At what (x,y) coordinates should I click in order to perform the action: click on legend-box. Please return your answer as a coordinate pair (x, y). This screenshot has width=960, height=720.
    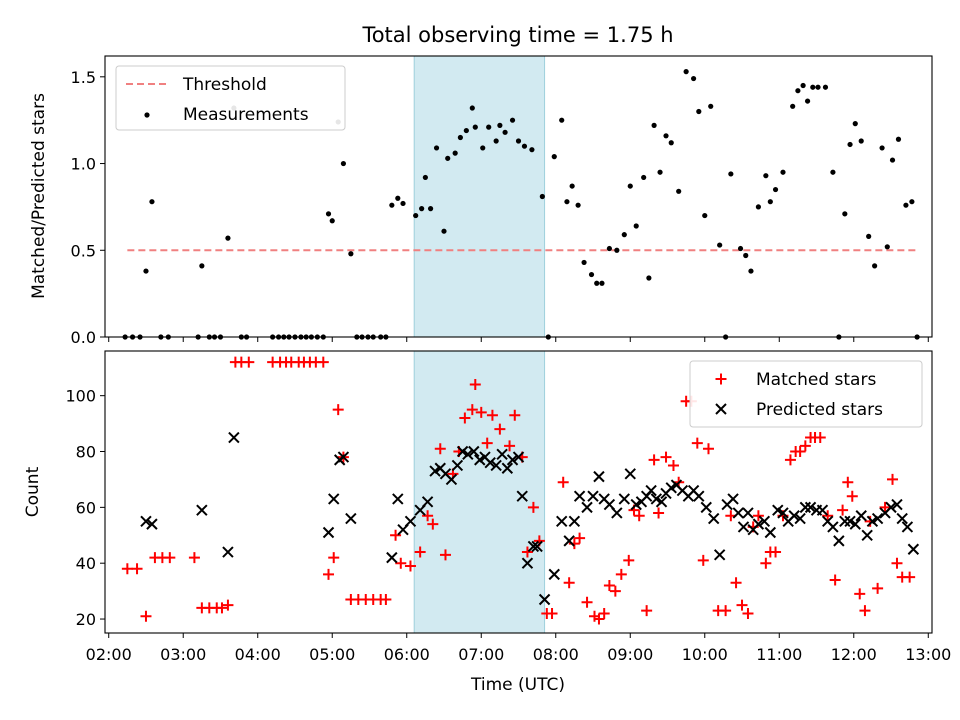
    Looking at the image, I should click on (230, 98).